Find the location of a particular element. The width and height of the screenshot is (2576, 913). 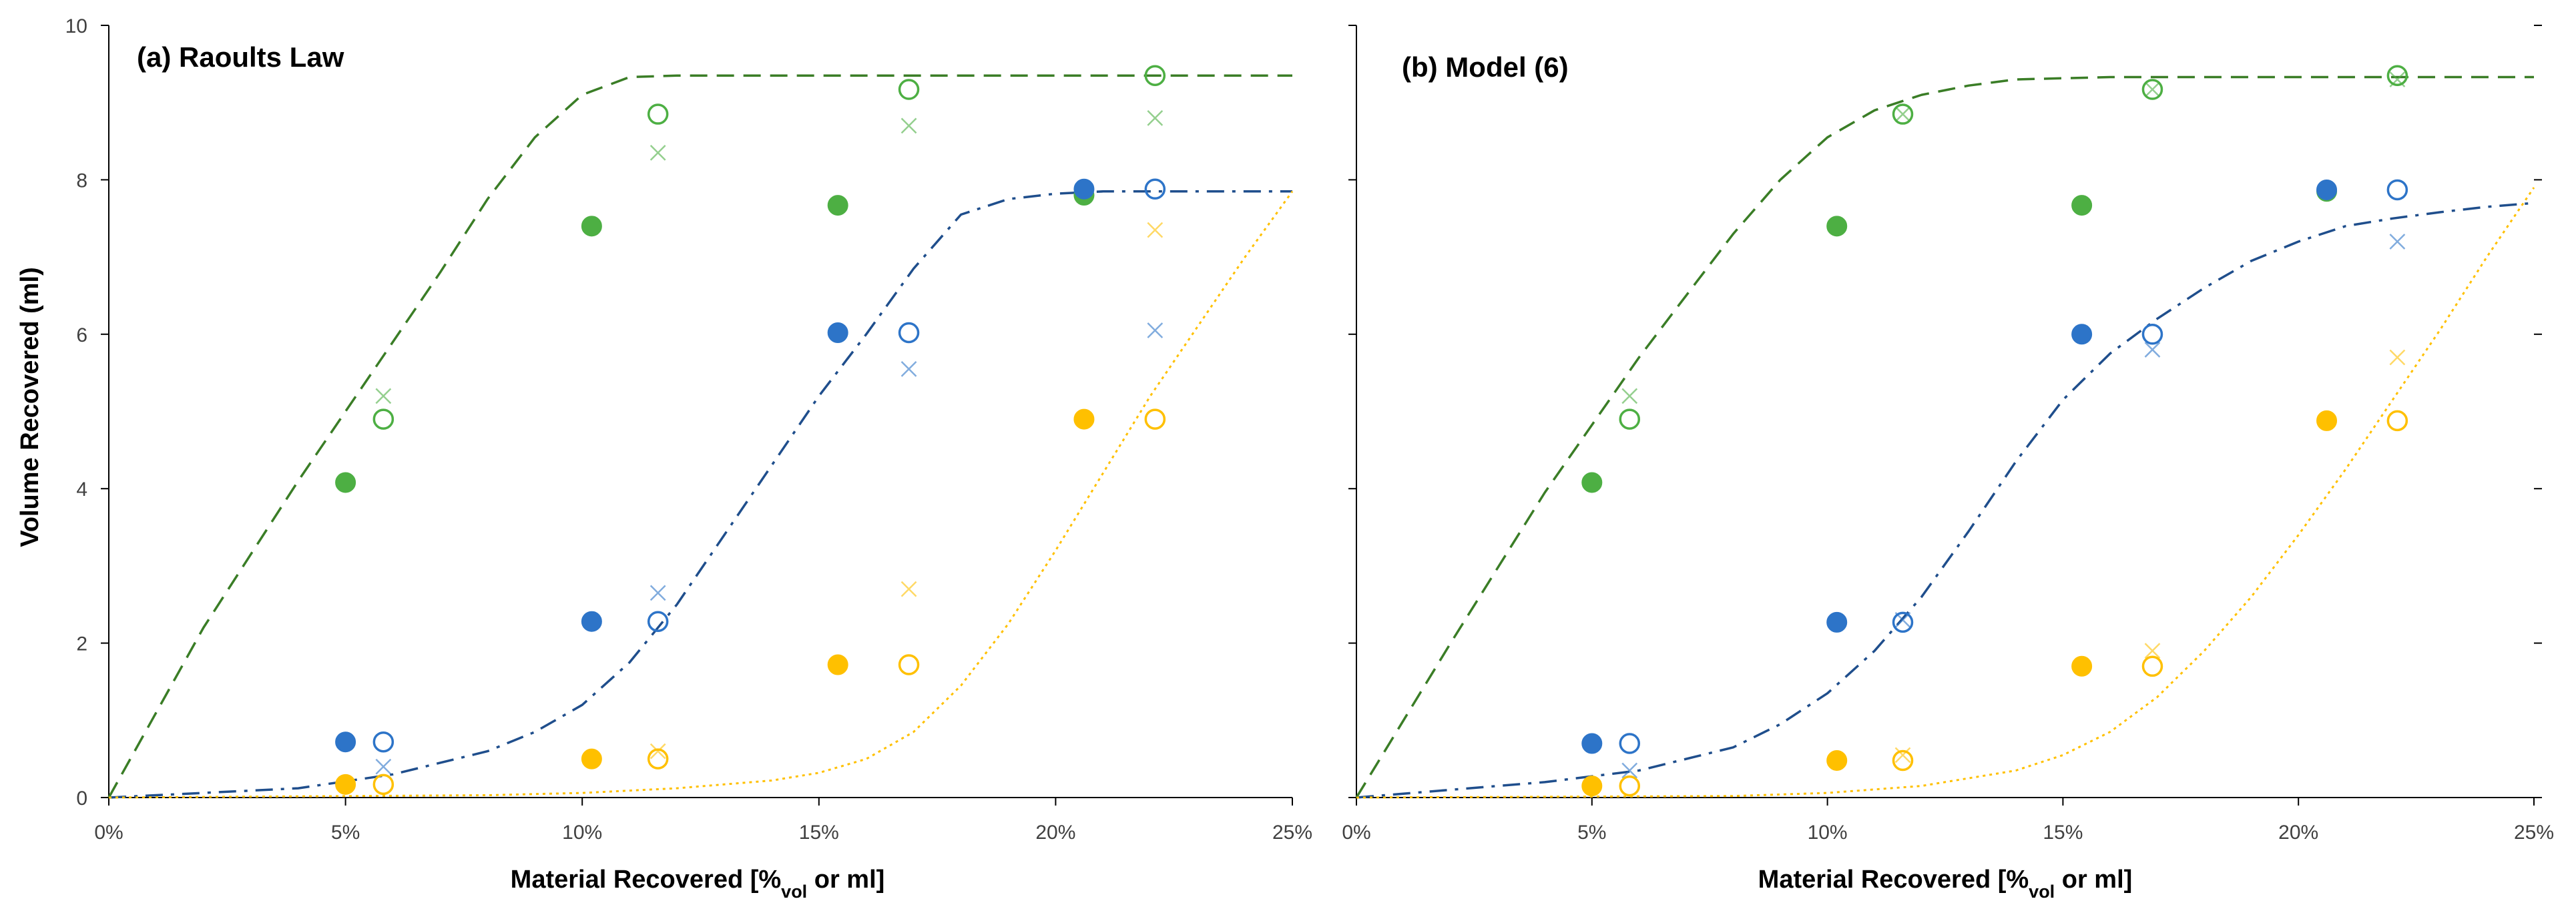

panel-a-x-tick-label: 25% is located at coordinates (1292, 833).